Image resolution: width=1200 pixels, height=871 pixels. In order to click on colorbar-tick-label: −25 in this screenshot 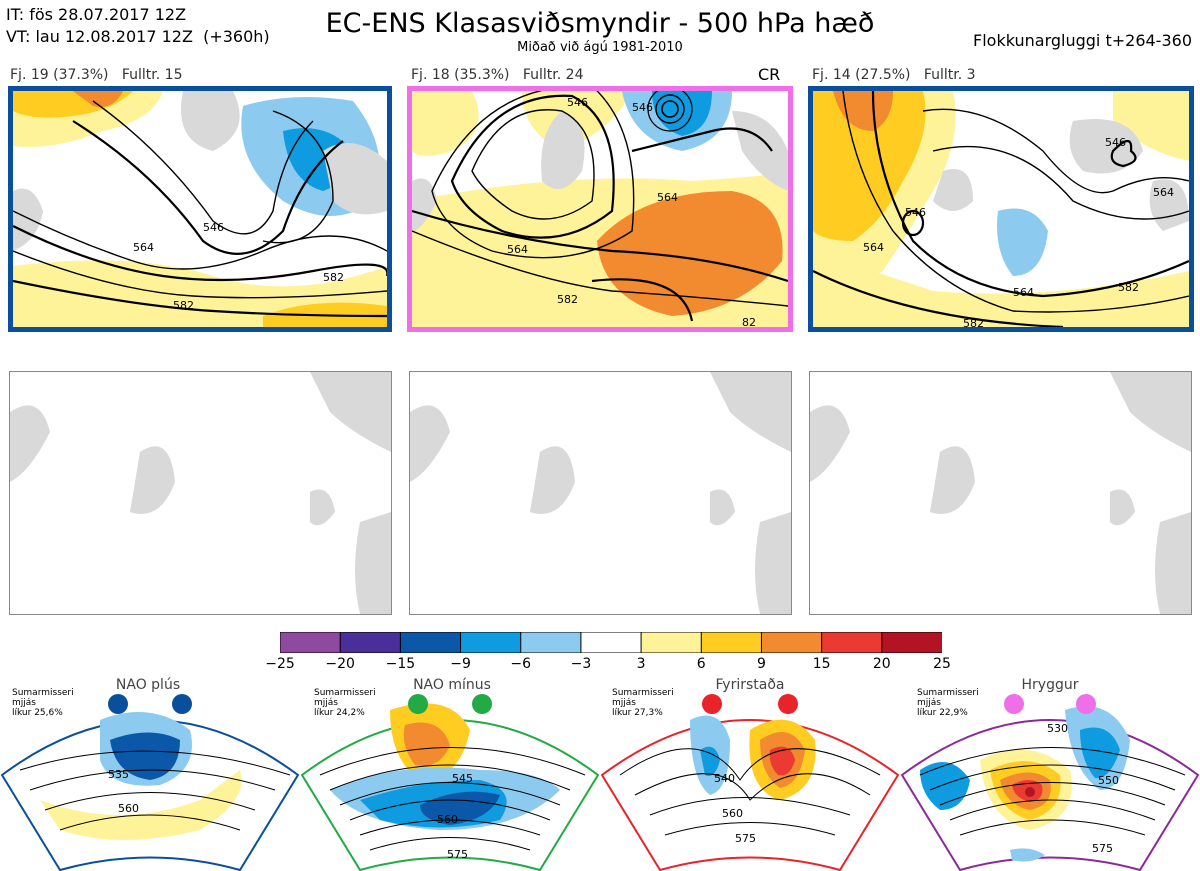, I will do `click(280, 664)`.